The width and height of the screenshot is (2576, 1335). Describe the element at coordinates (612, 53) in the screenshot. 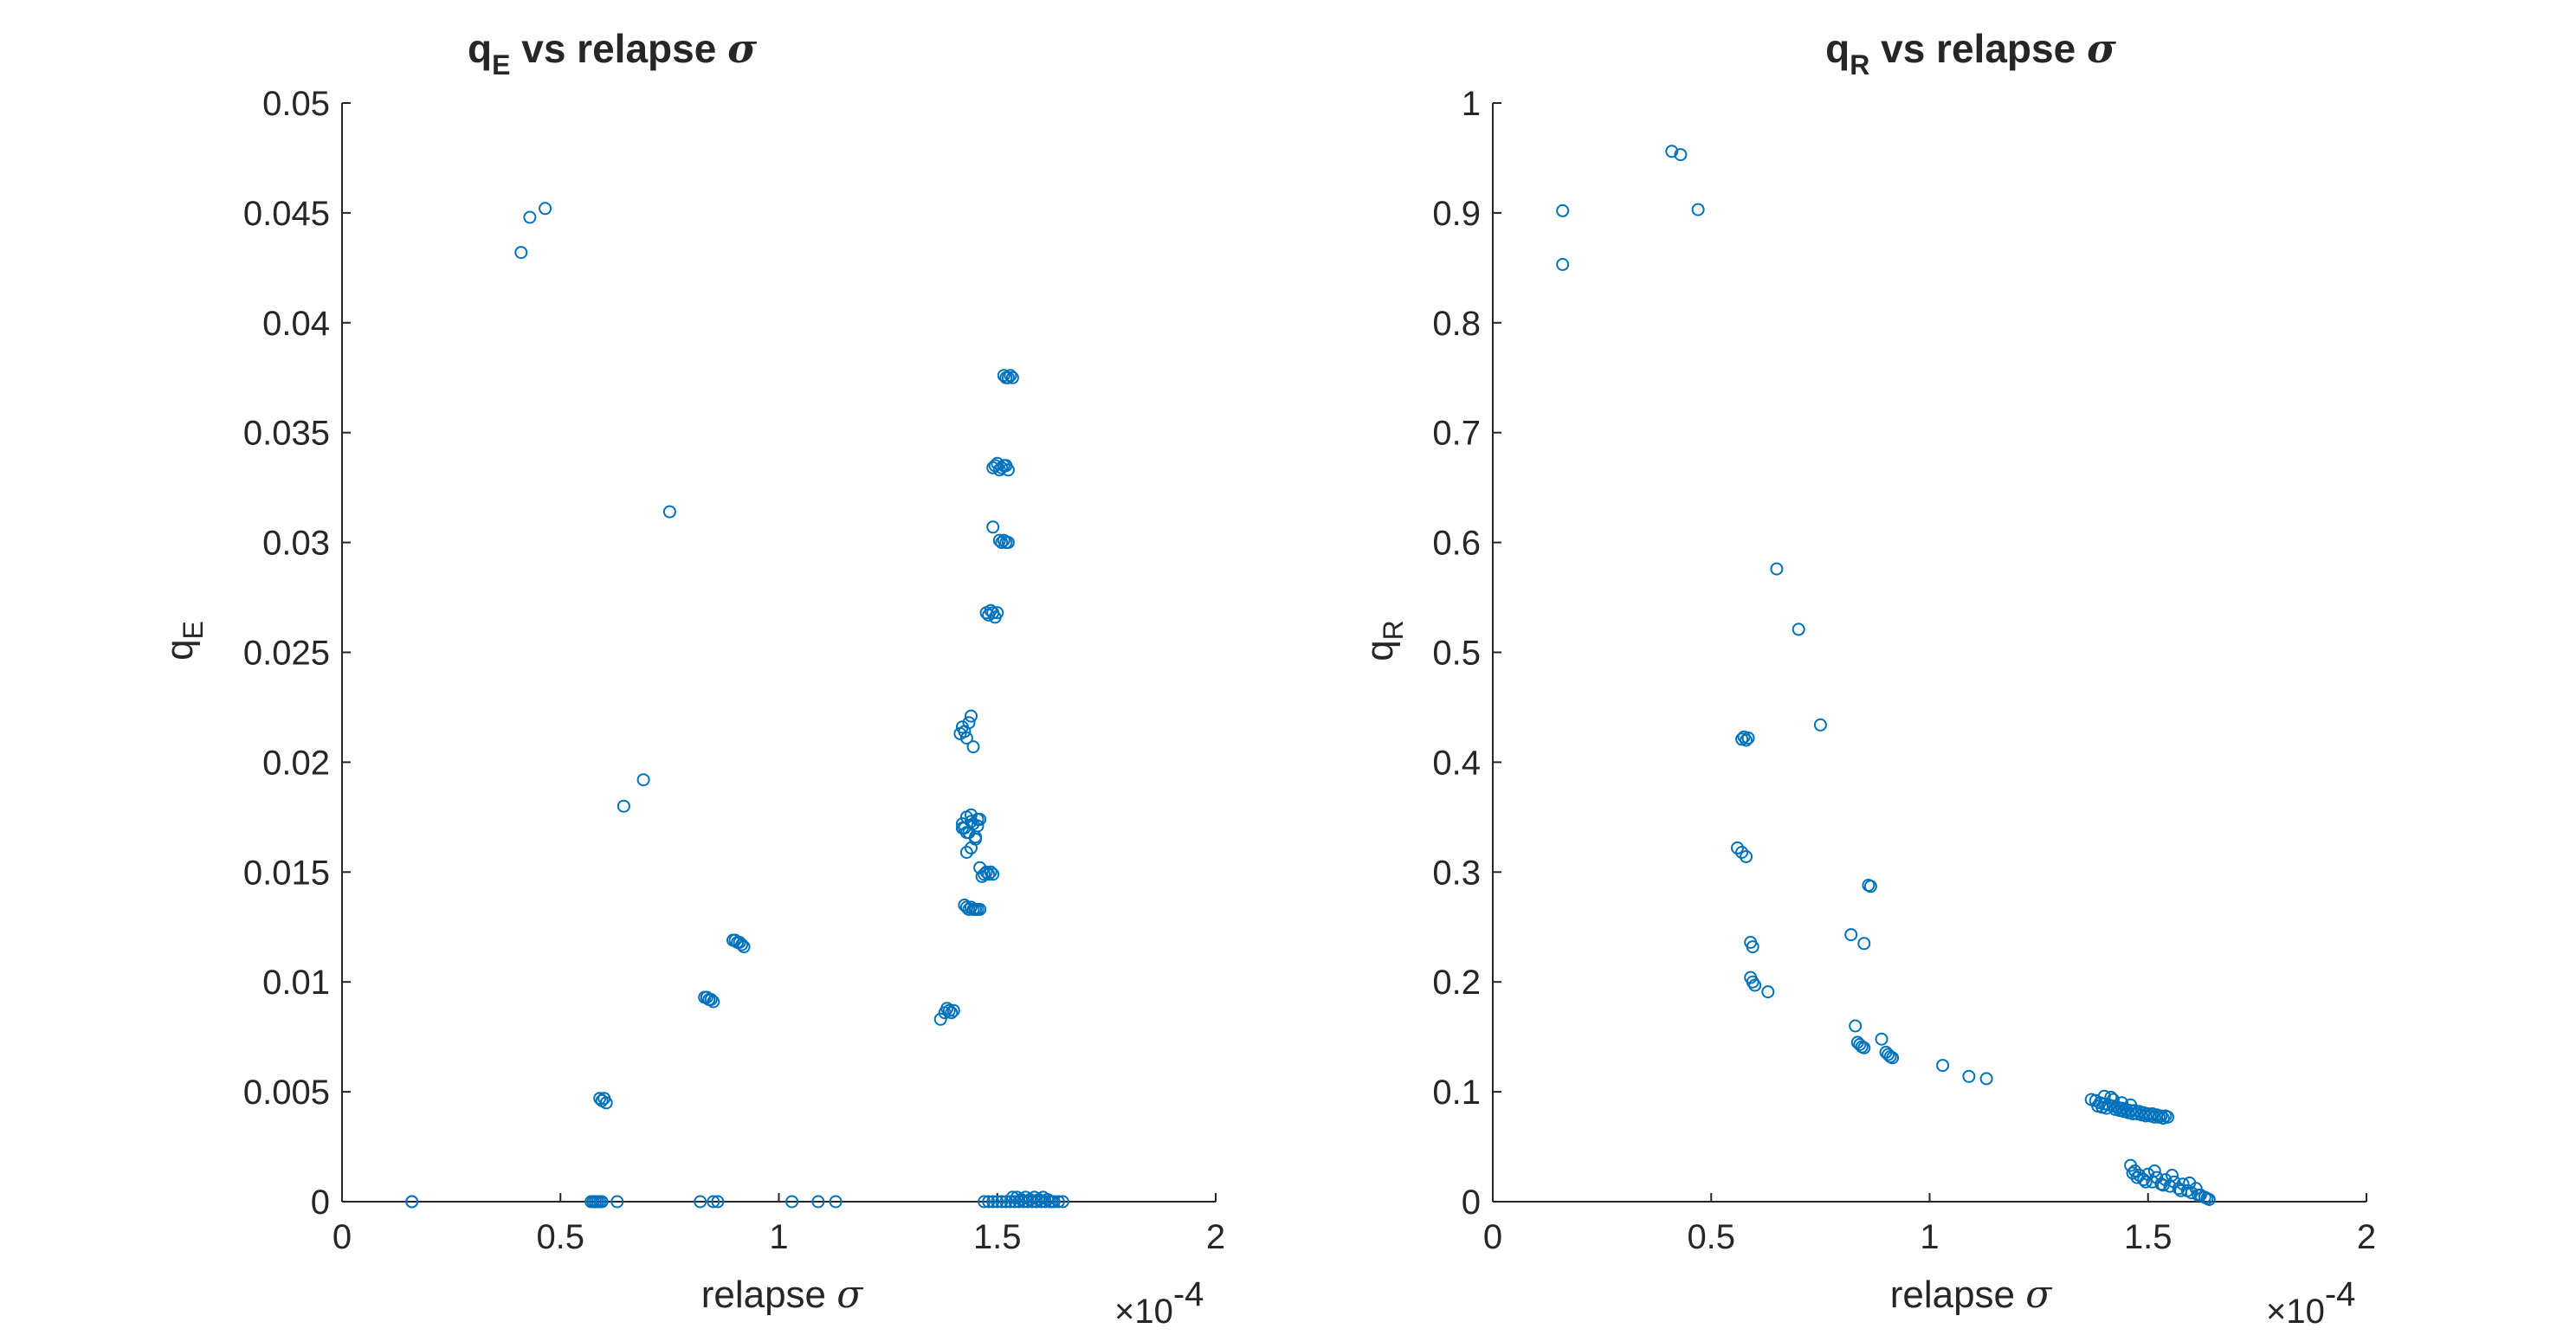

I see `chart-title: qE vs relapse σ` at that location.